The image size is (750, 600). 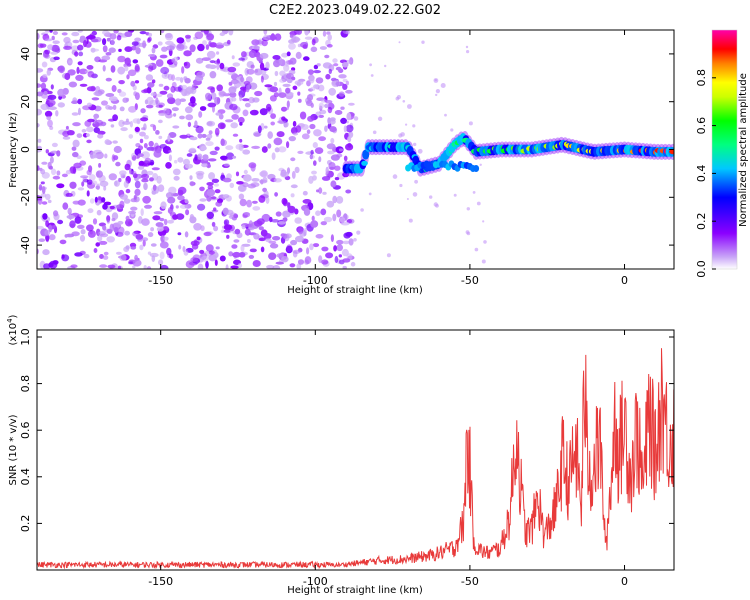 I want to click on y-tick-label: -20, so click(x=25, y=197).